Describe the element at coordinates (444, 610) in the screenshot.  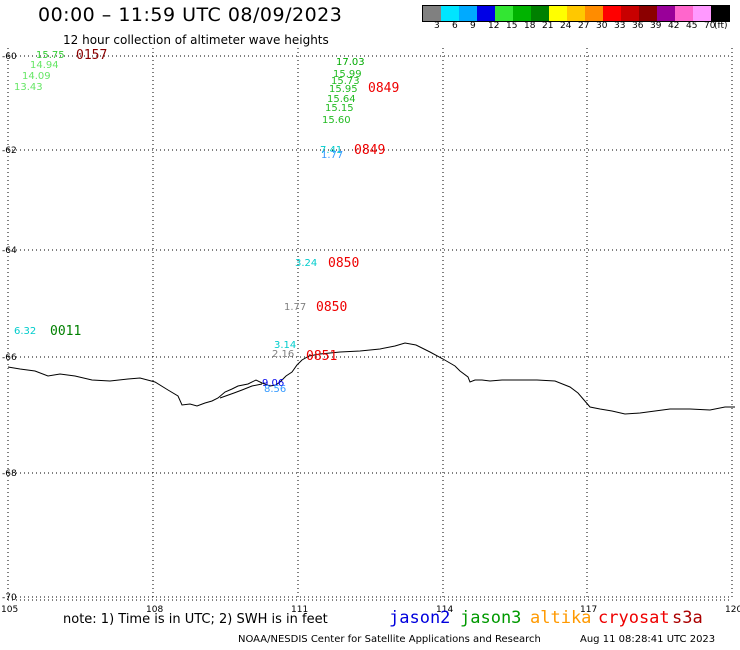
I see `longitude-label: 114` at that location.